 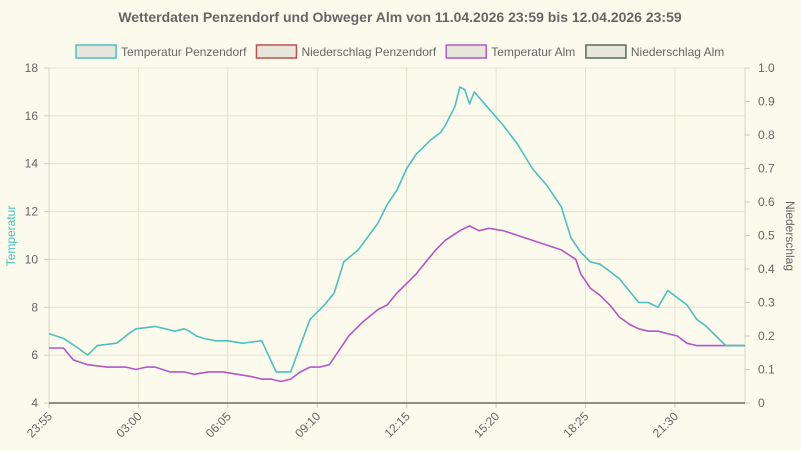 I want to click on y2-tick-label: 0.4, so click(x=766, y=269).